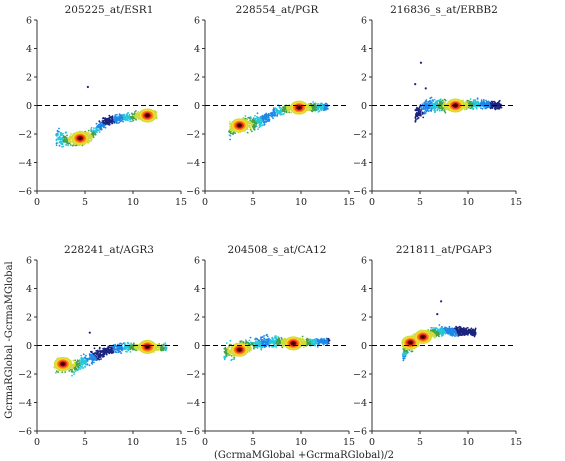  I want to click on y-tick-label: −2, so click(360, 135).